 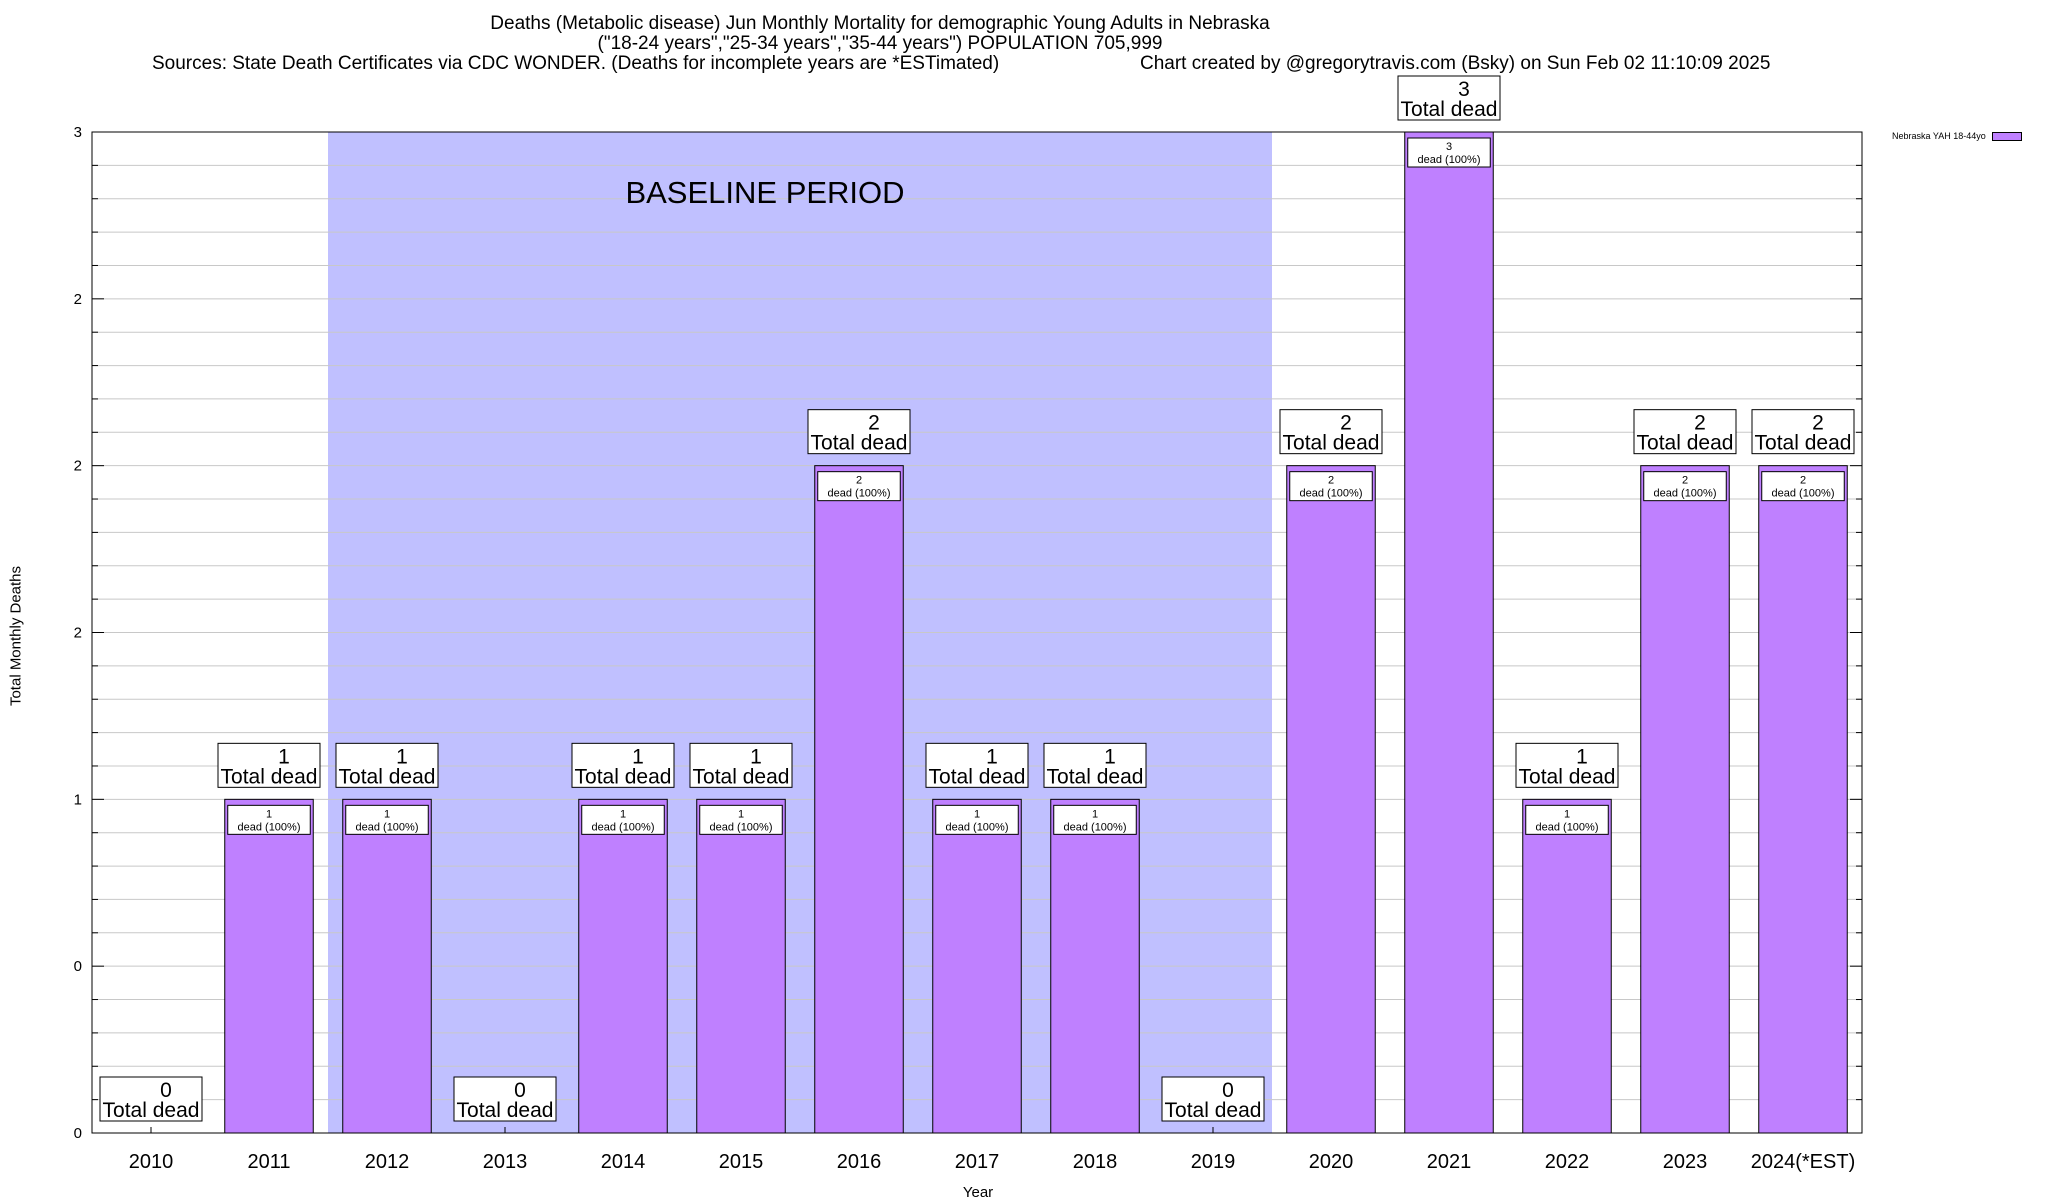 What do you see at coordinates (16, 636) in the screenshot?
I see `y-axis-label: Total Monthly Deaths` at bounding box center [16, 636].